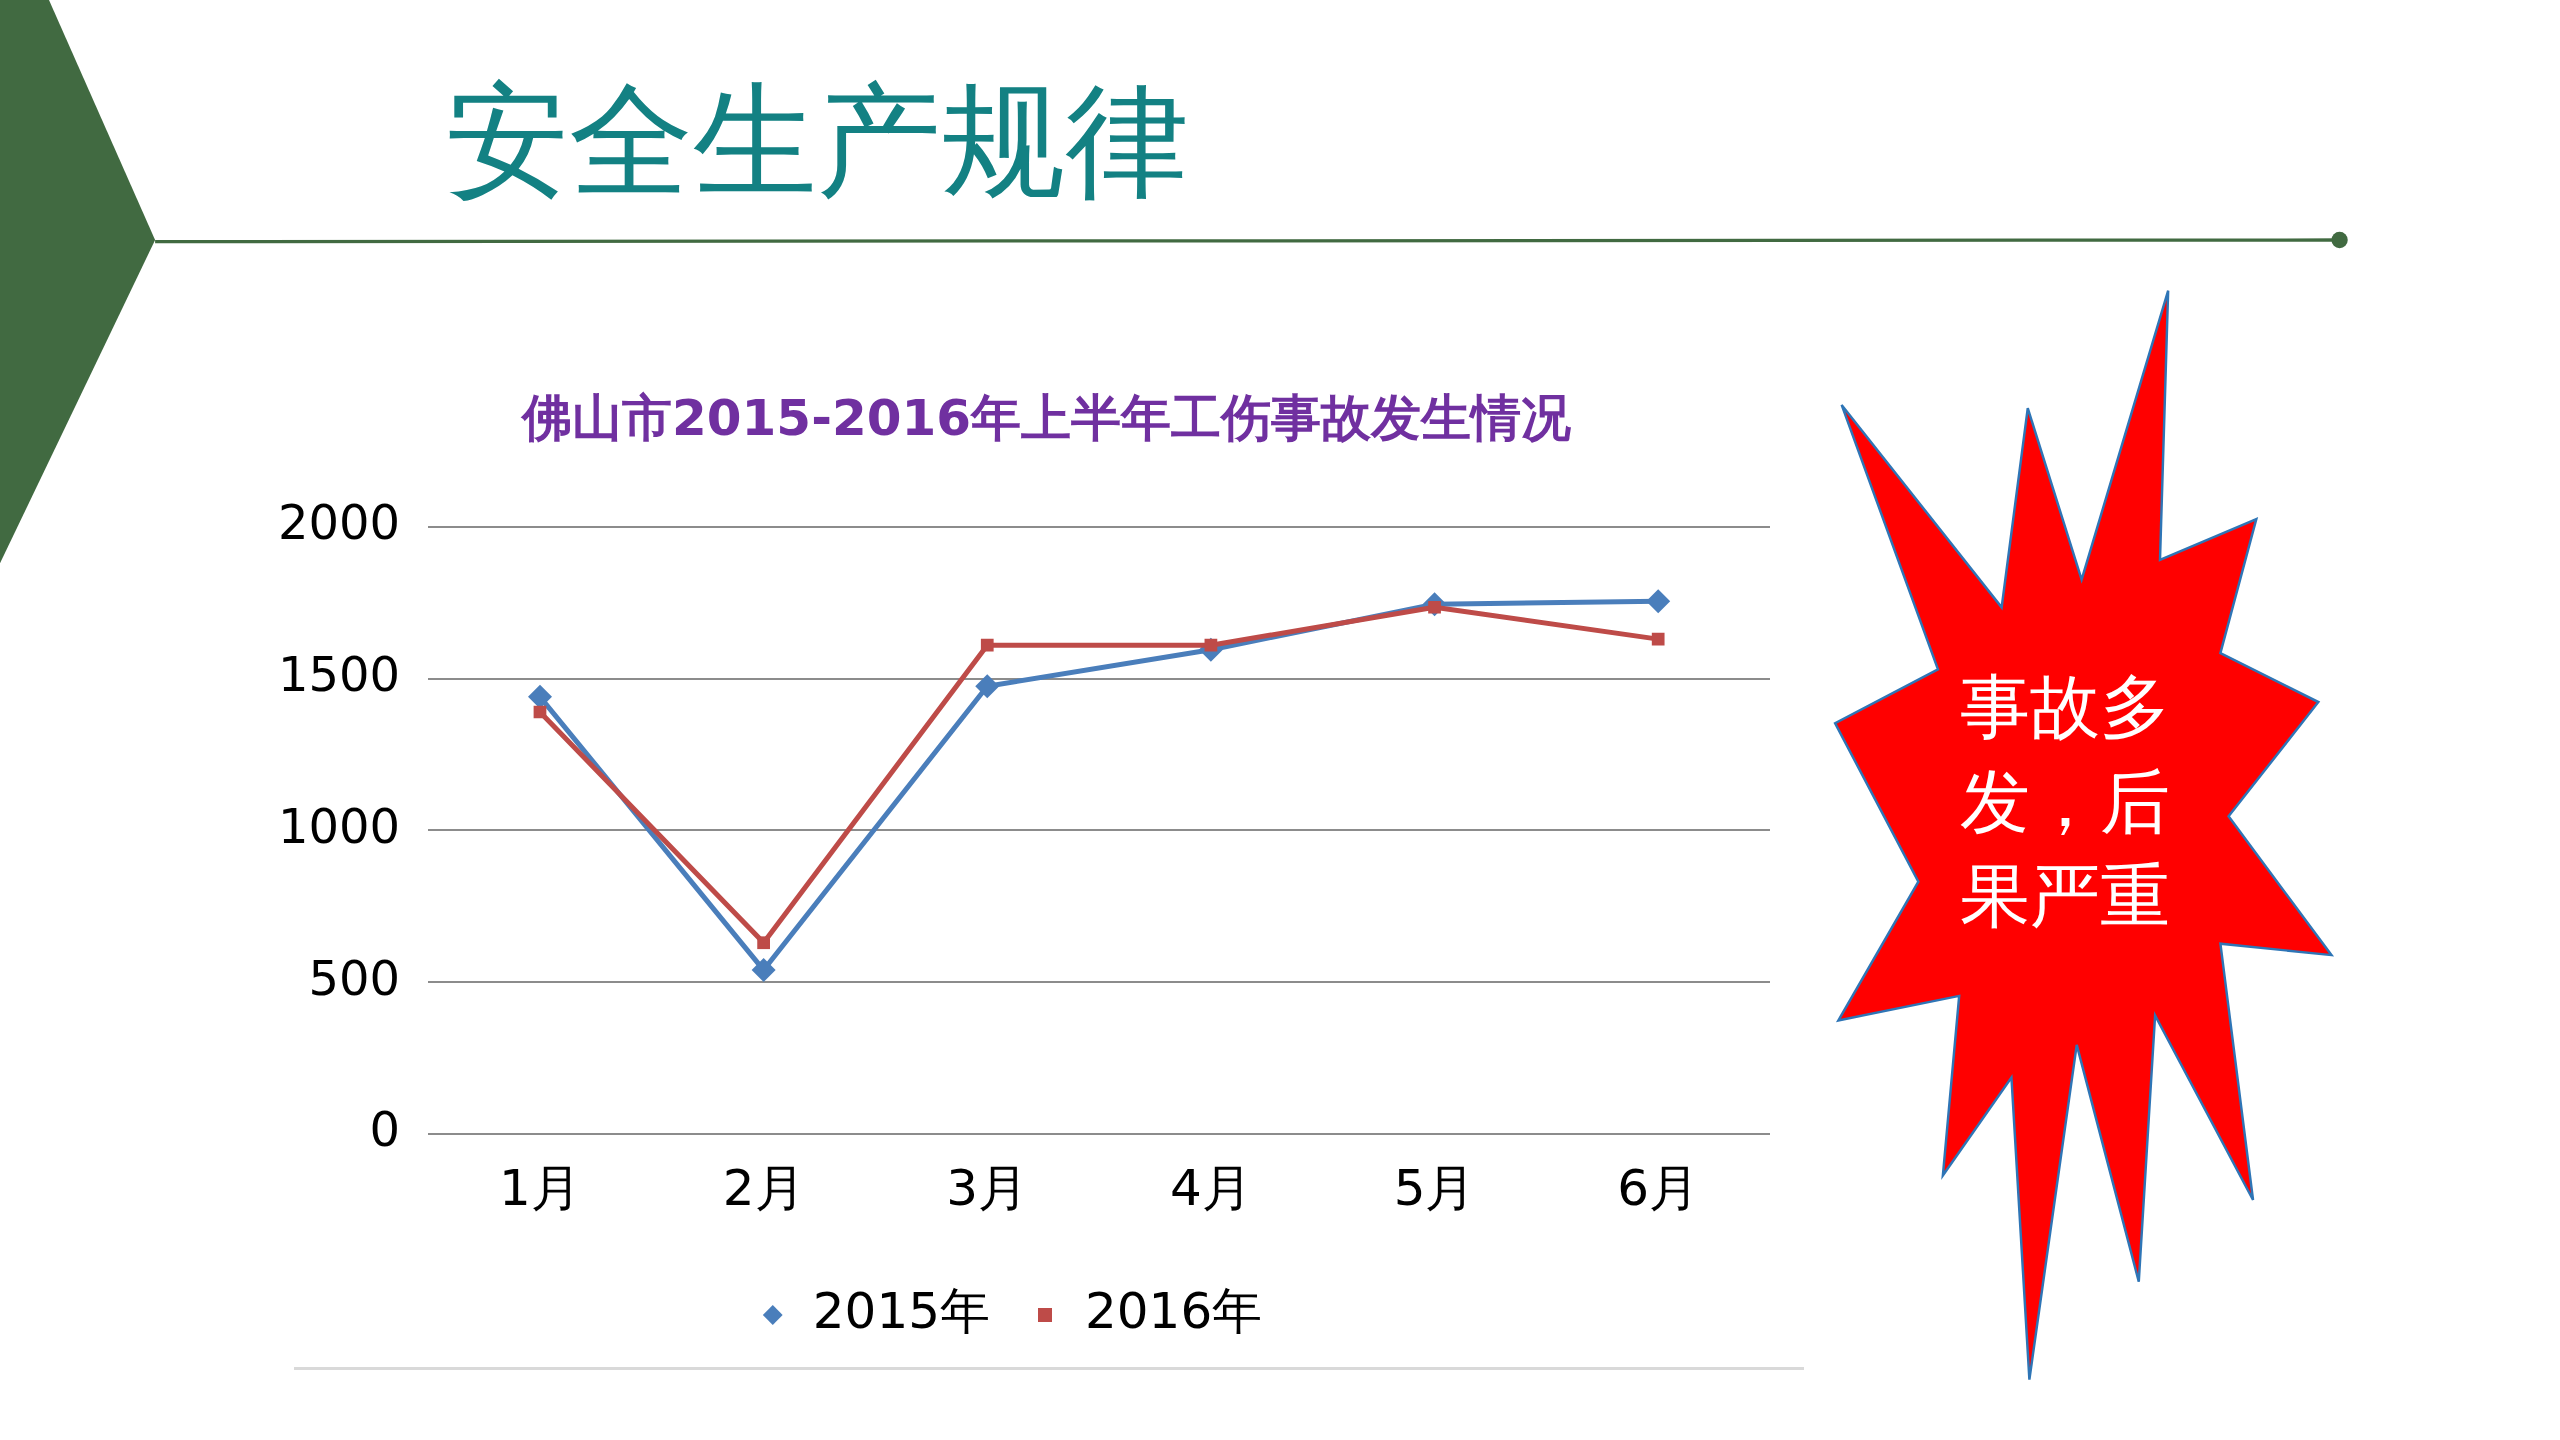 The height and width of the screenshot is (1440, 2560). What do you see at coordinates (1658, 1187) in the screenshot?
I see `x-tick-label: 6月` at bounding box center [1658, 1187].